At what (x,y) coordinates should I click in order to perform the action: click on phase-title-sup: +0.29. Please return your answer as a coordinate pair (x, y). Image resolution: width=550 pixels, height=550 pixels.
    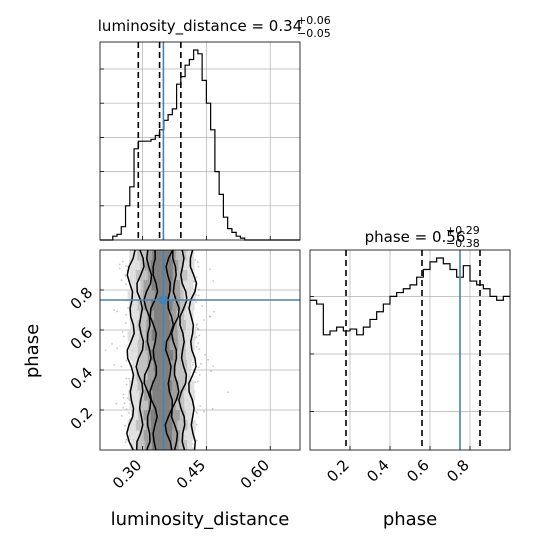
    Looking at the image, I should click on (463, 230).